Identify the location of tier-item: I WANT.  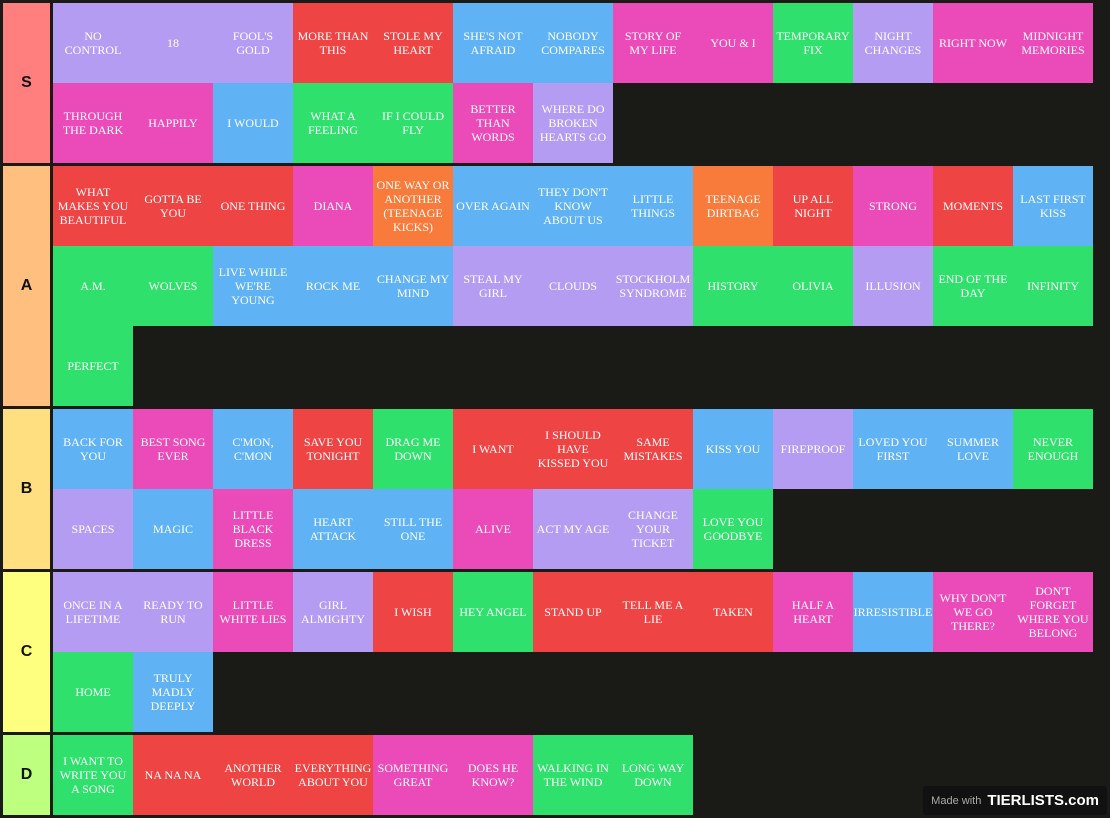
(493, 449).